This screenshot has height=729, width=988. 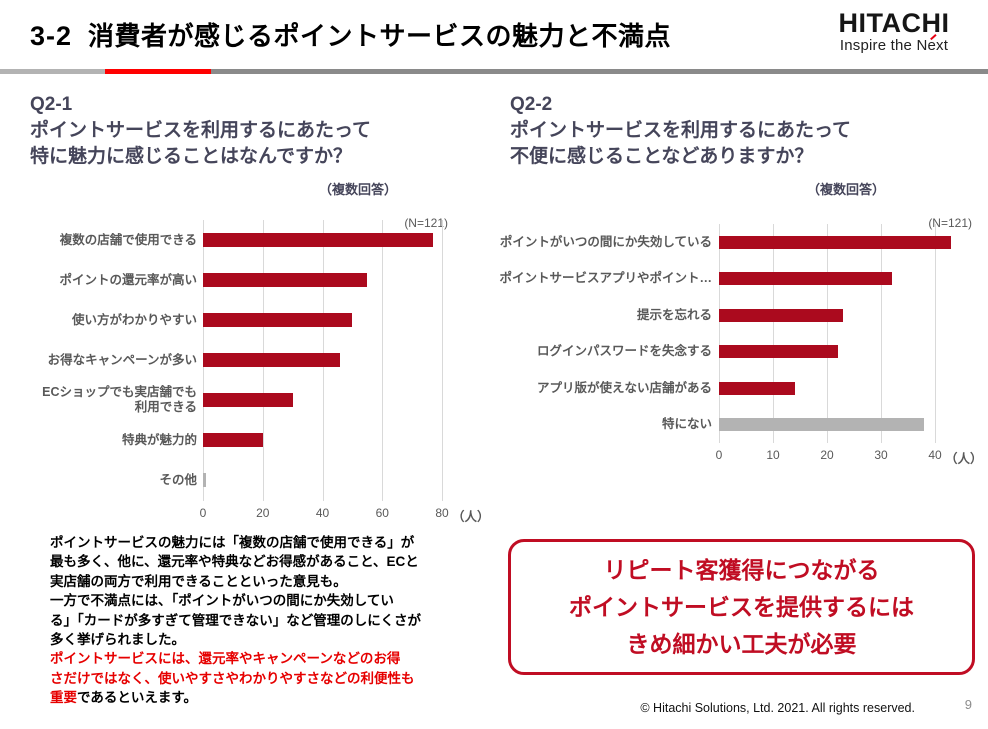 I want to click on x-tick-label: 60, so click(x=382, y=513).